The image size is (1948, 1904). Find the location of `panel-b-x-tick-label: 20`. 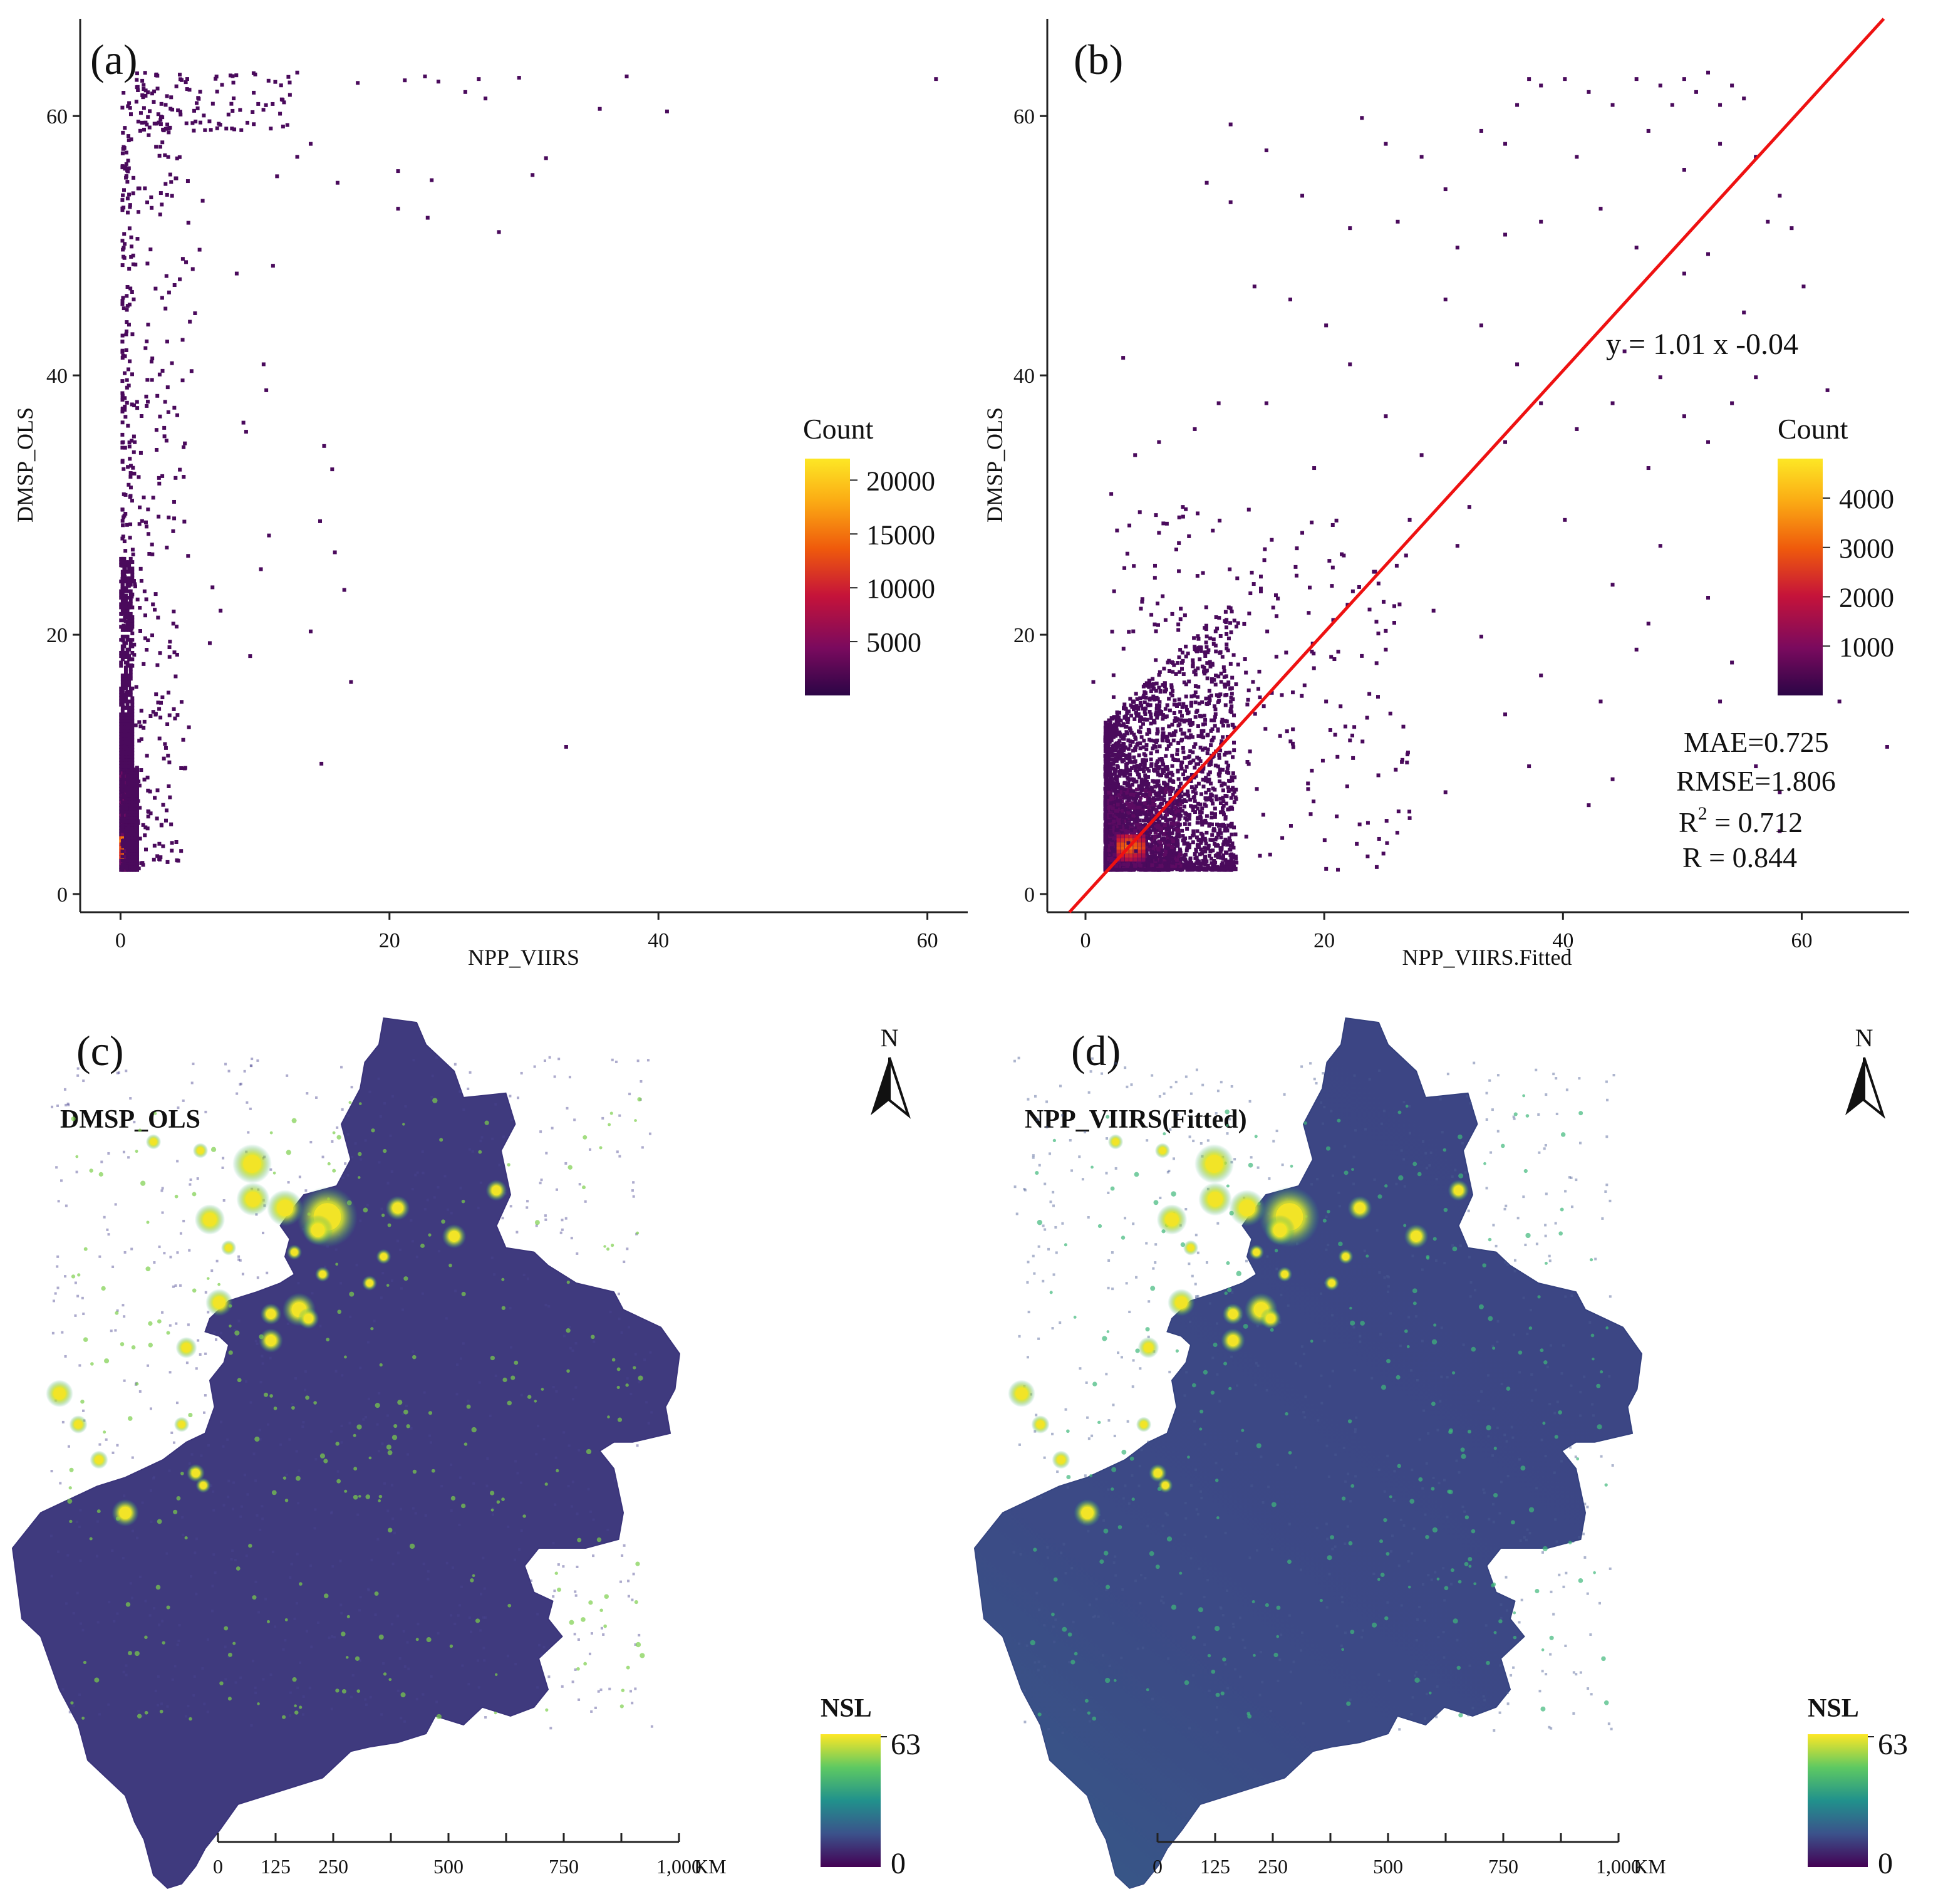

panel-b-x-tick-label: 20 is located at coordinates (1324, 940).